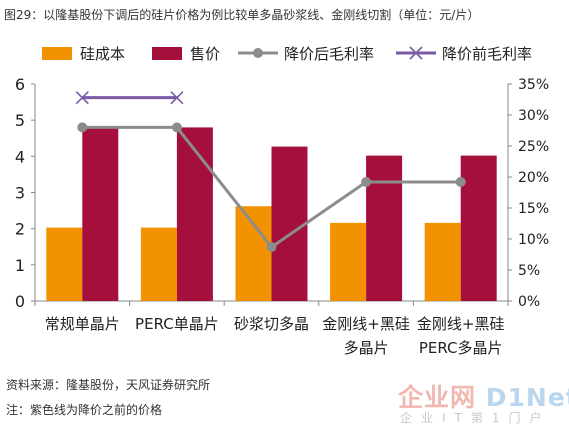 This screenshot has width=569, height=428. Describe the element at coordinates (82, 324) in the screenshot. I see `x-category-label: 常规单晶片` at that location.